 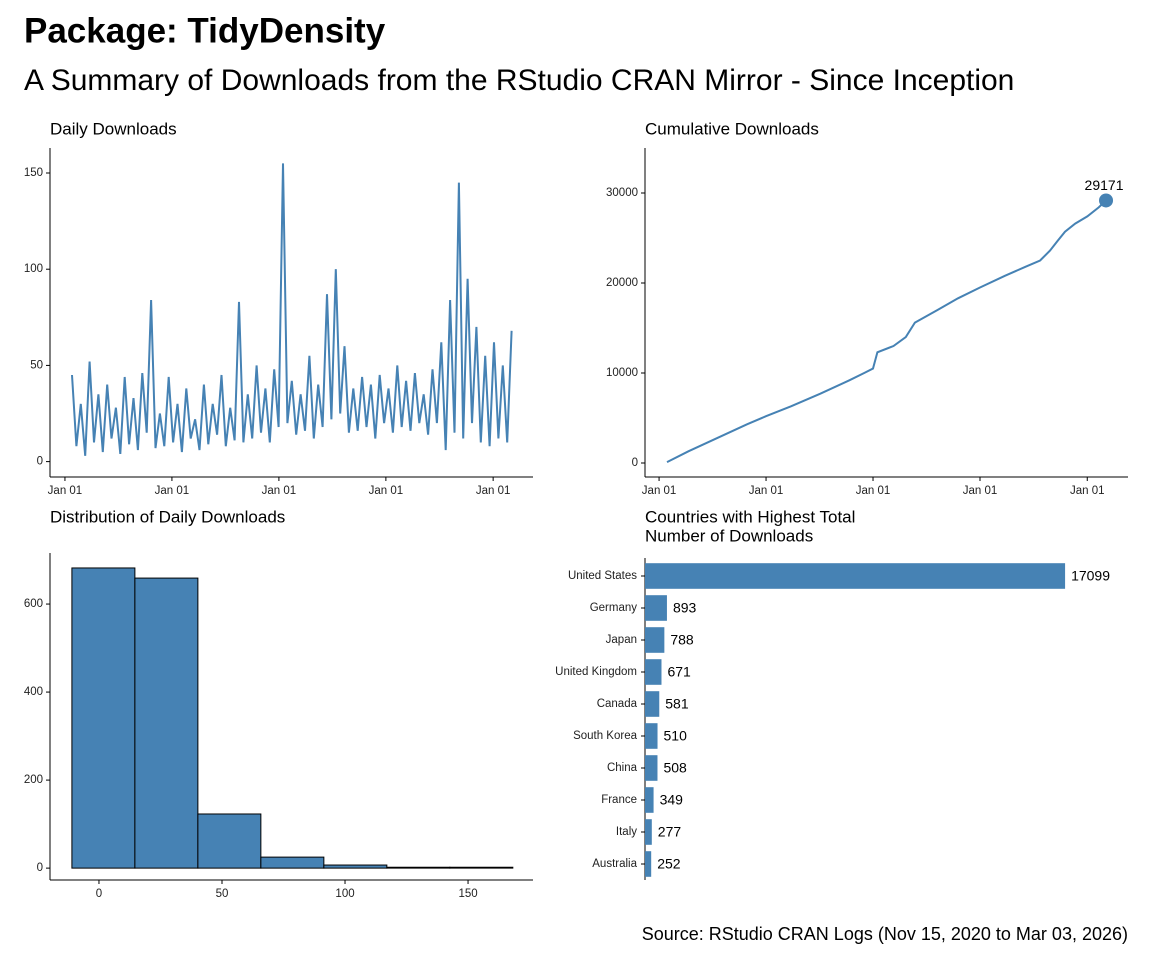 I want to click on value-label: 17099, so click(x=1090, y=576).